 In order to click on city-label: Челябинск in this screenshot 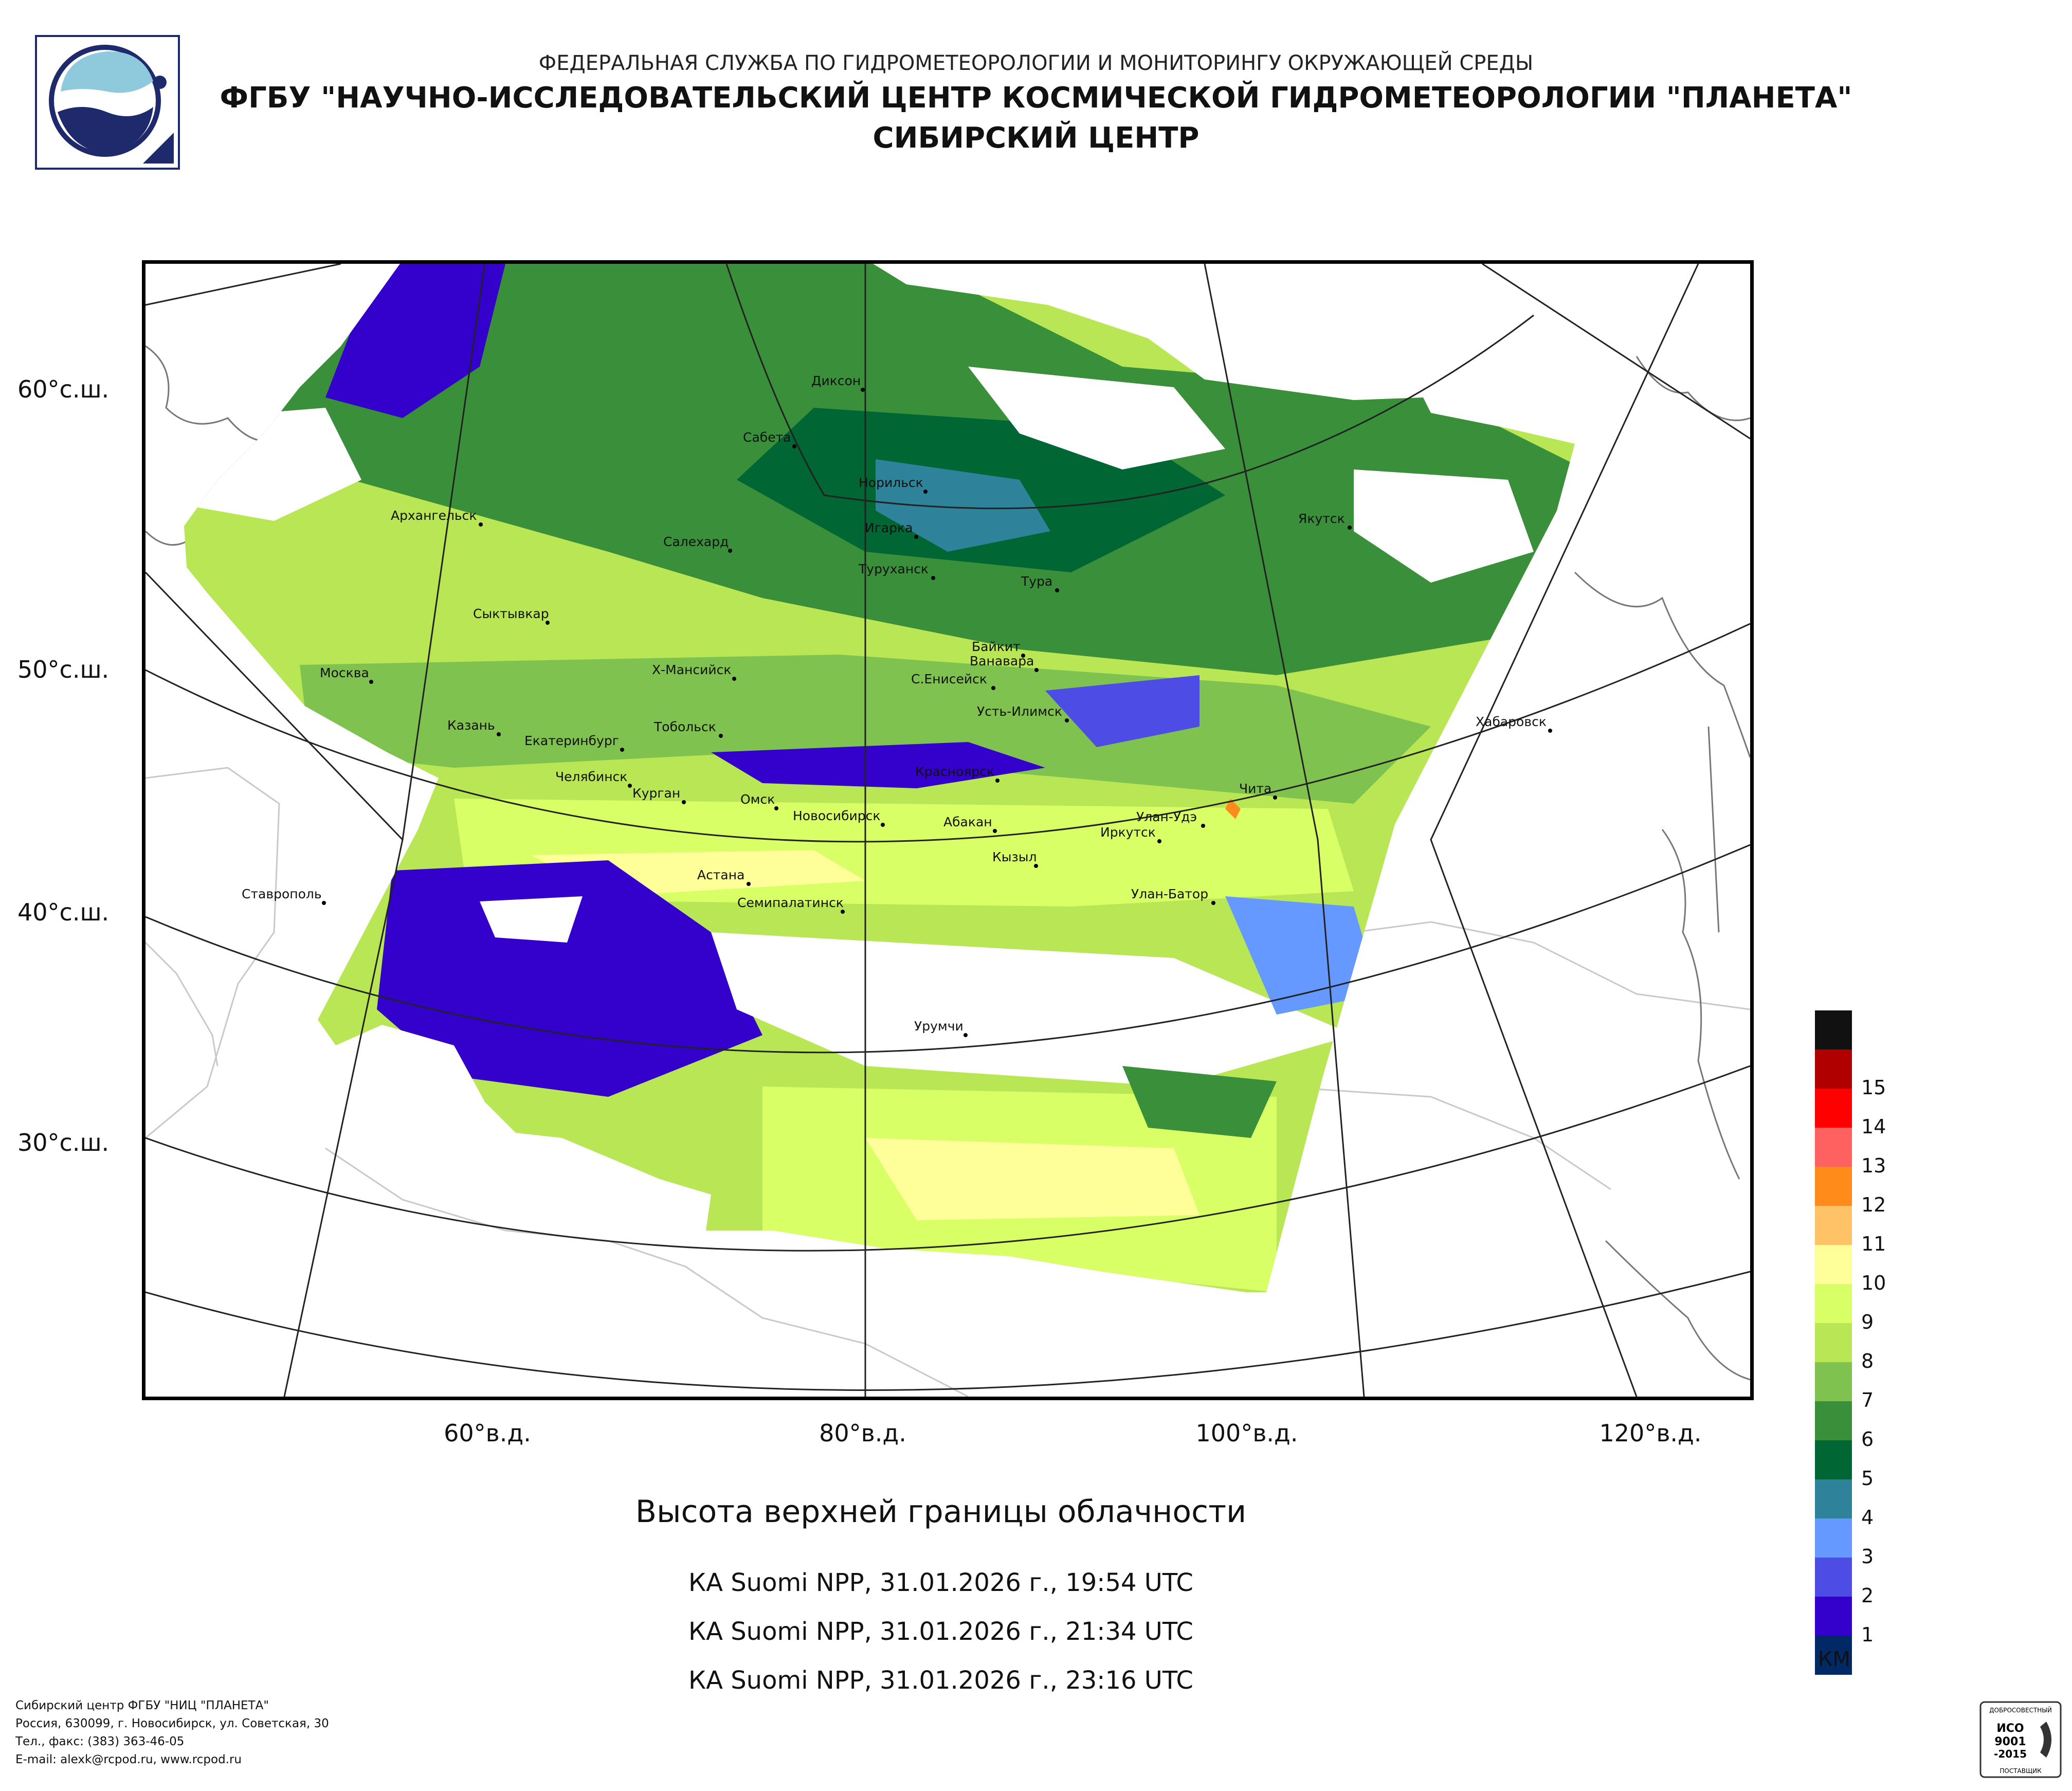, I will do `click(591, 776)`.